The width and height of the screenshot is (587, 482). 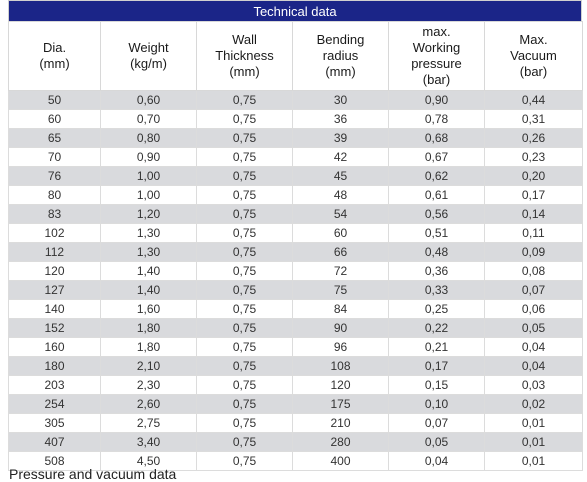 I want to click on table-row: 76 1,00 0,75 45 0,62 0,20, so click(x=295, y=176).